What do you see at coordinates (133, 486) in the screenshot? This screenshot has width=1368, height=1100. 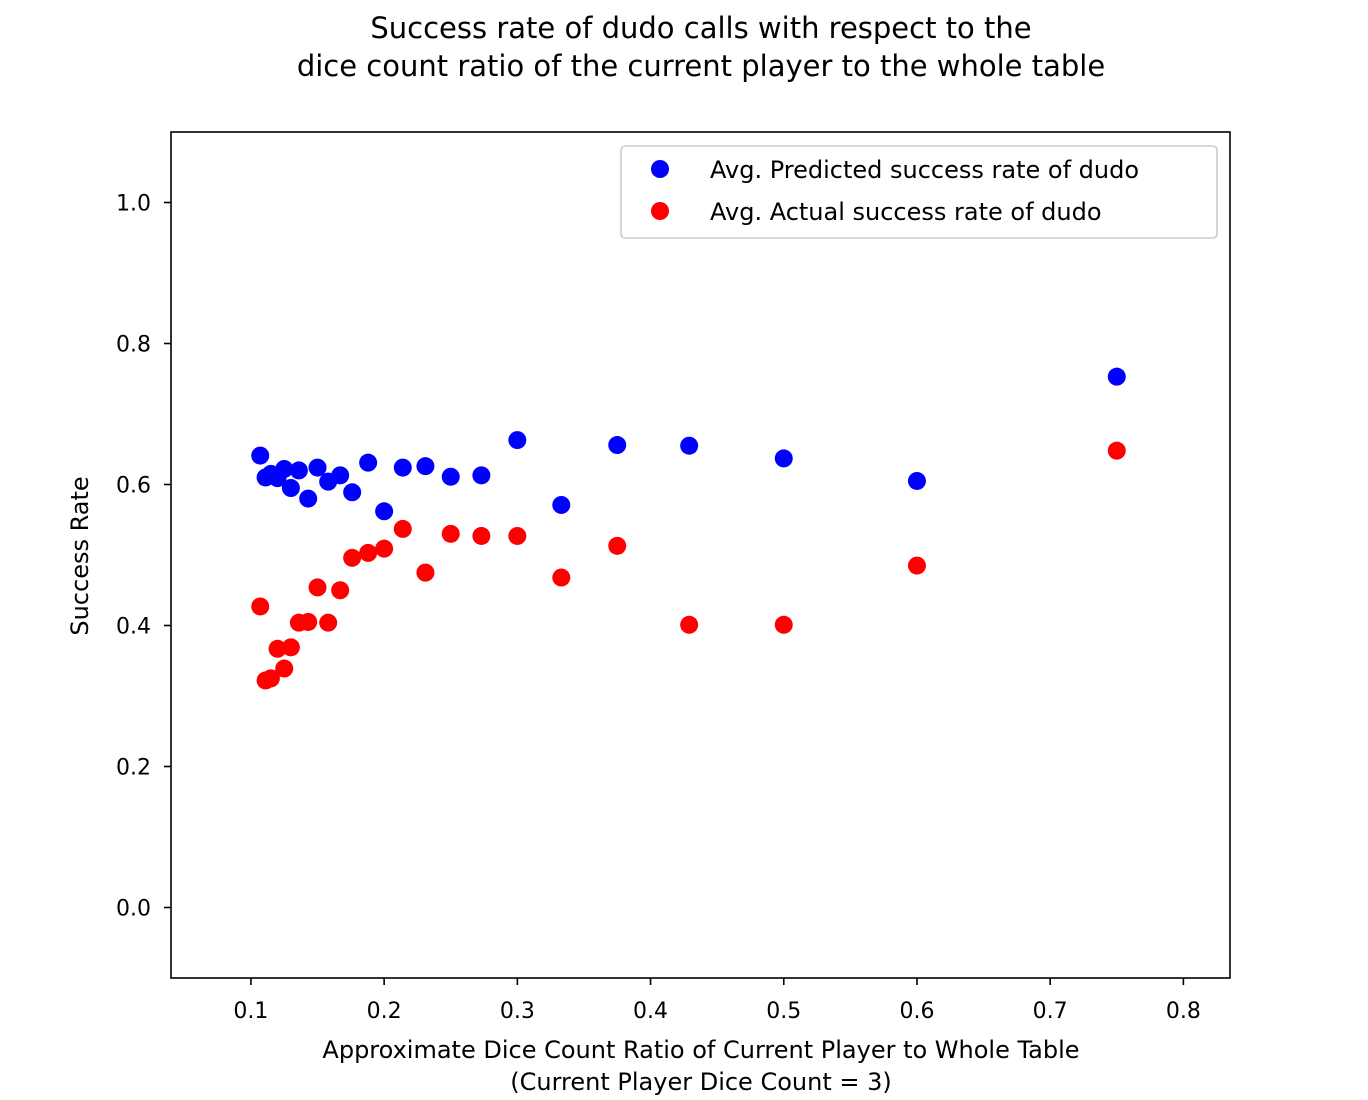 I see `y-tick-label: 0.6` at bounding box center [133, 486].